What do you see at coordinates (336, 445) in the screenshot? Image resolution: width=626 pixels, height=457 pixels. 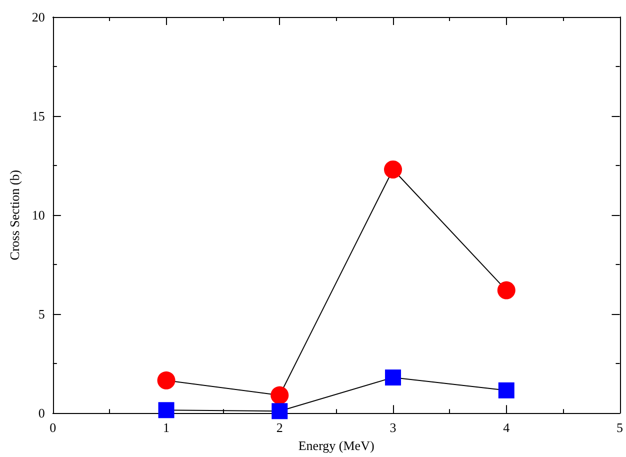 I see `x-axis-title: Energy (MeV)` at bounding box center [336, 445].